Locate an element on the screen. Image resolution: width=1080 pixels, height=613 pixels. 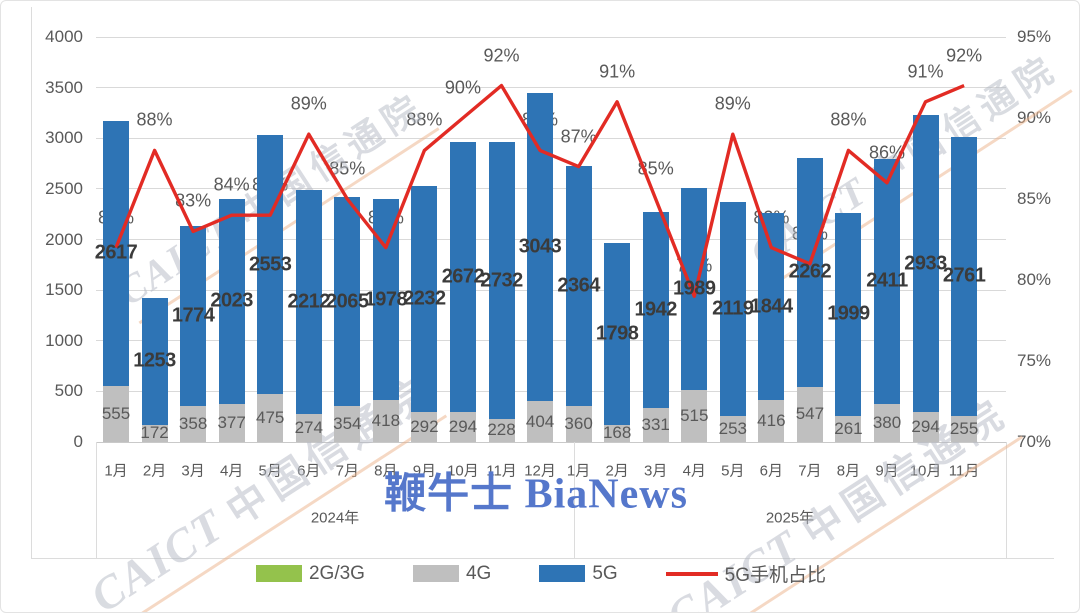
chart-legend: 2G/3G 4G 5G 5G手机占比 is located at coordinates (540, 573).